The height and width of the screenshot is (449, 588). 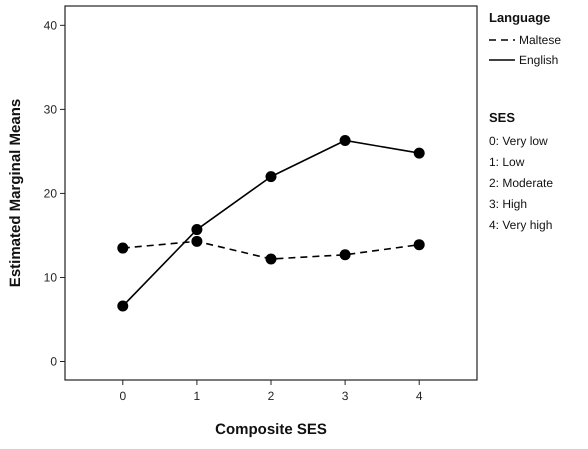 I want to click on y-tick-label: 40, so click(x=51, y=25).